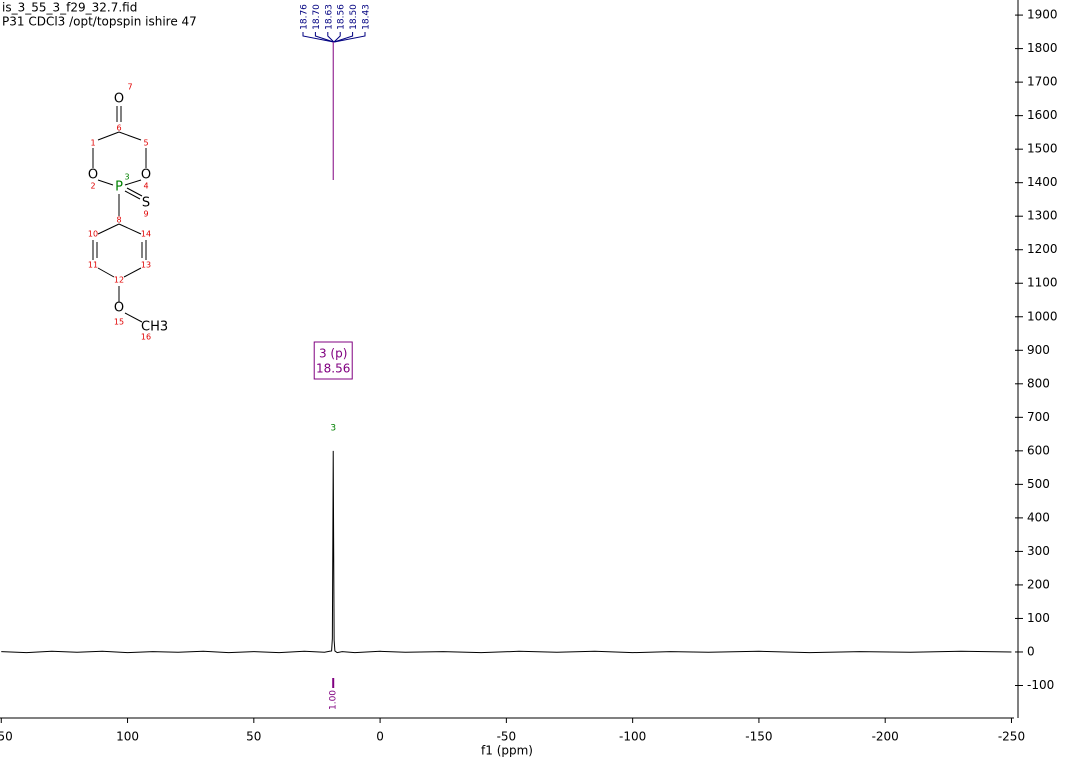  Describe the element at coordinates (1038, 417) in the screenshot. I see `y-tick-label: 700` at that location.